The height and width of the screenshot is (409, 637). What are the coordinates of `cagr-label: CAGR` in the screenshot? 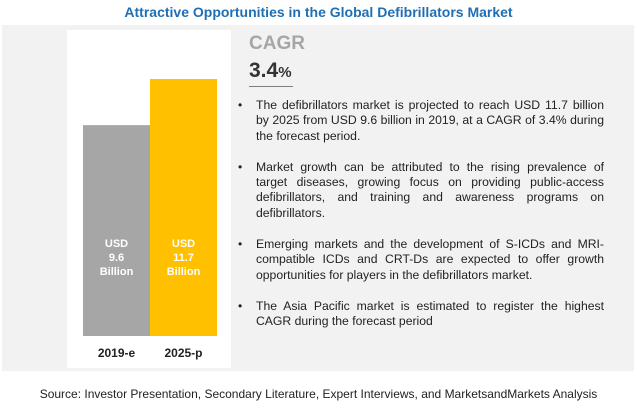 It's located at (277, 43).